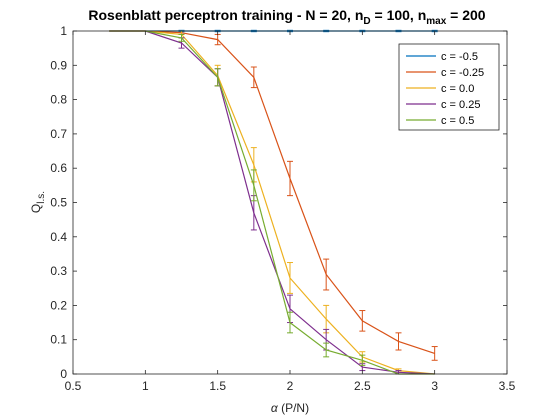 This screenshot has height=420, width=560. What do you see at coordinates (290, 408) in the screenshot?
I see `x-axis-label: α (P/N)` at bounding box center [290, 408].